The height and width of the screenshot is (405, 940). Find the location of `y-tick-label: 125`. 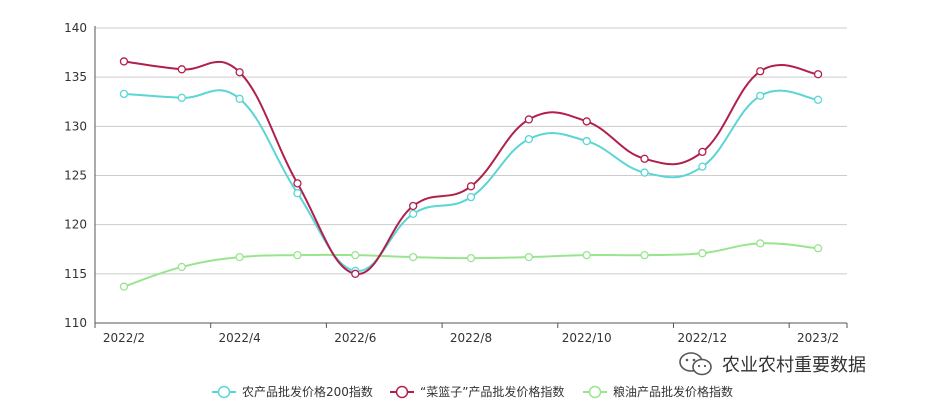

y-tick-label: 125 is located at coordinates (75, 176).